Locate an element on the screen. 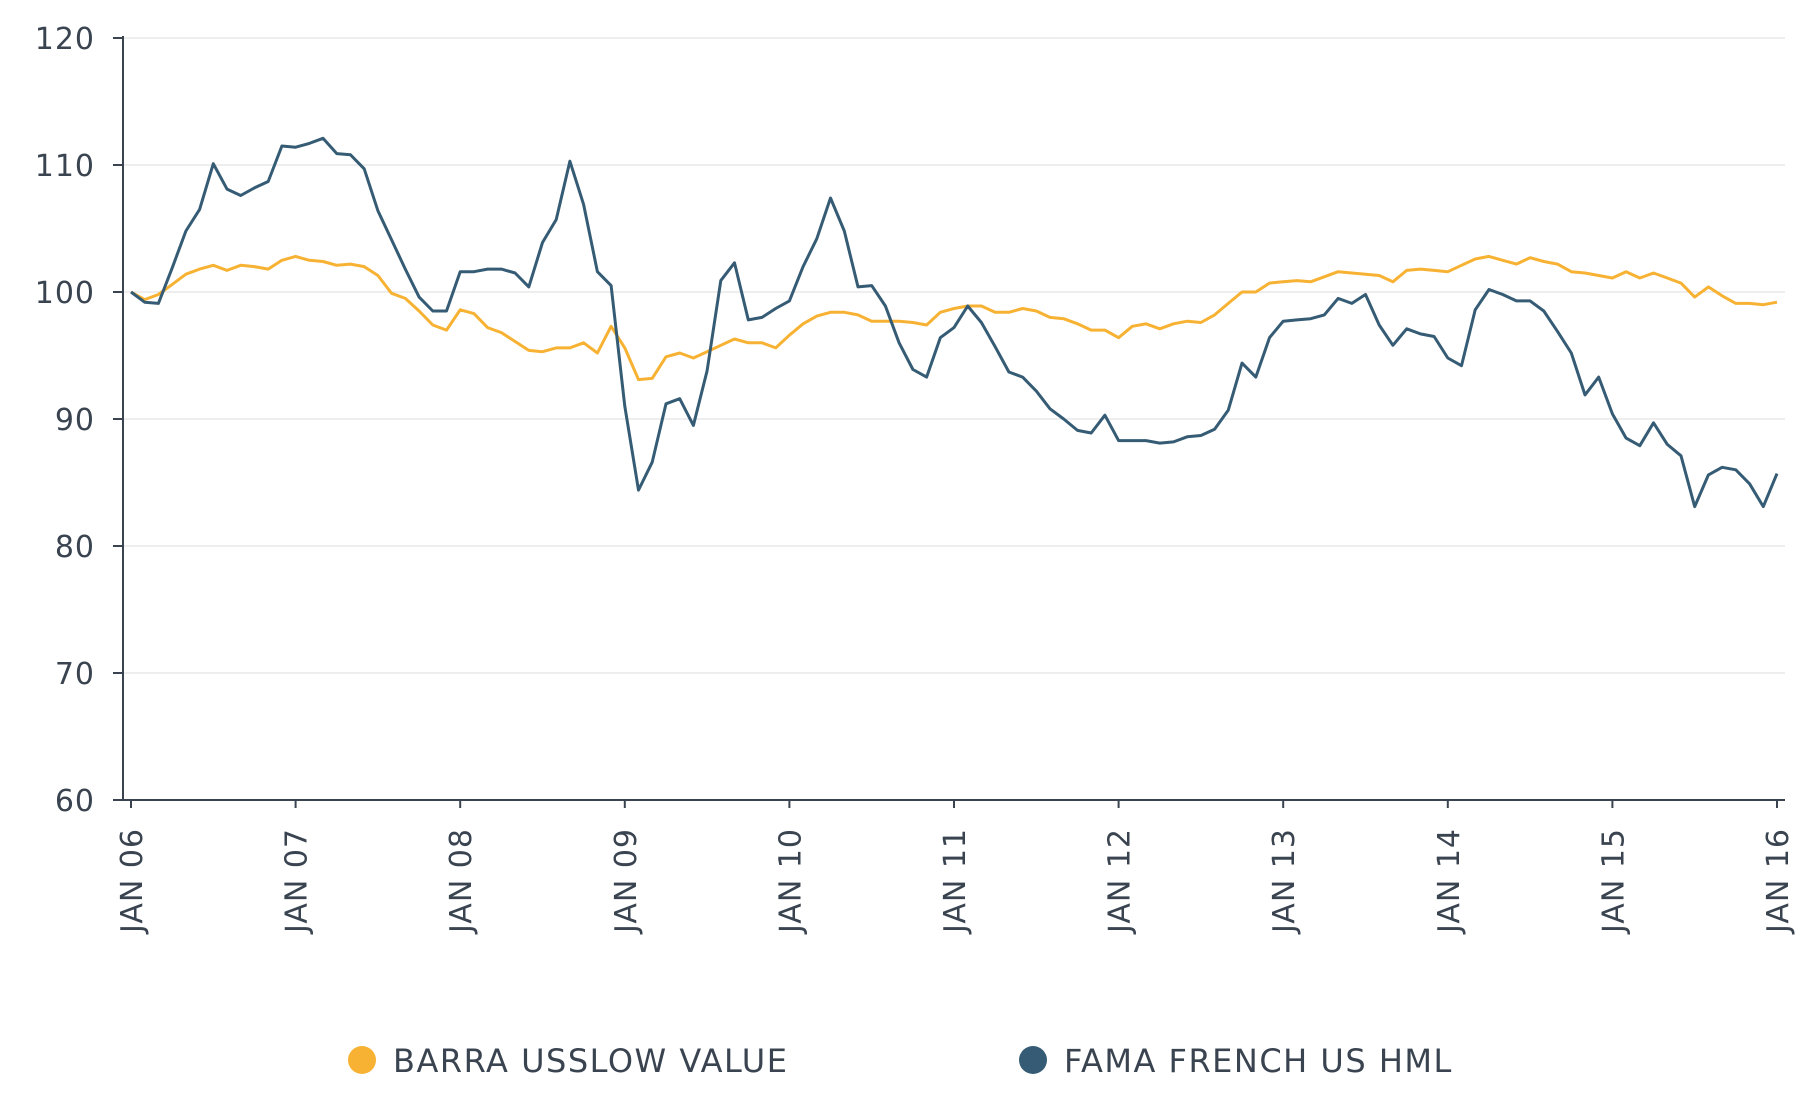 The height and width of the screenshot is (1103, 1813). x-tick-label: JAN 16 is located at coordinates (1778, 881).